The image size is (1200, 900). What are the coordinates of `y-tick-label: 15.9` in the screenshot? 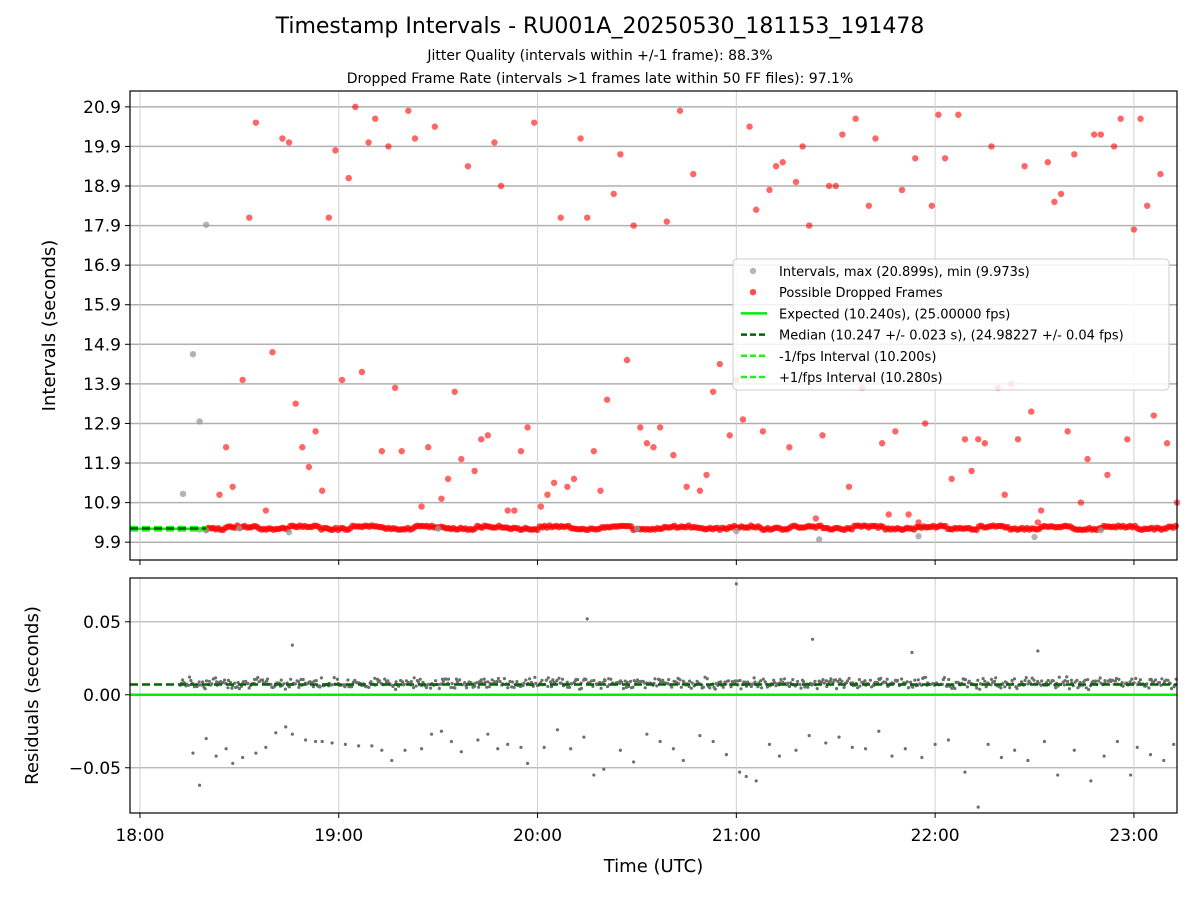 It's located at (102, 306).